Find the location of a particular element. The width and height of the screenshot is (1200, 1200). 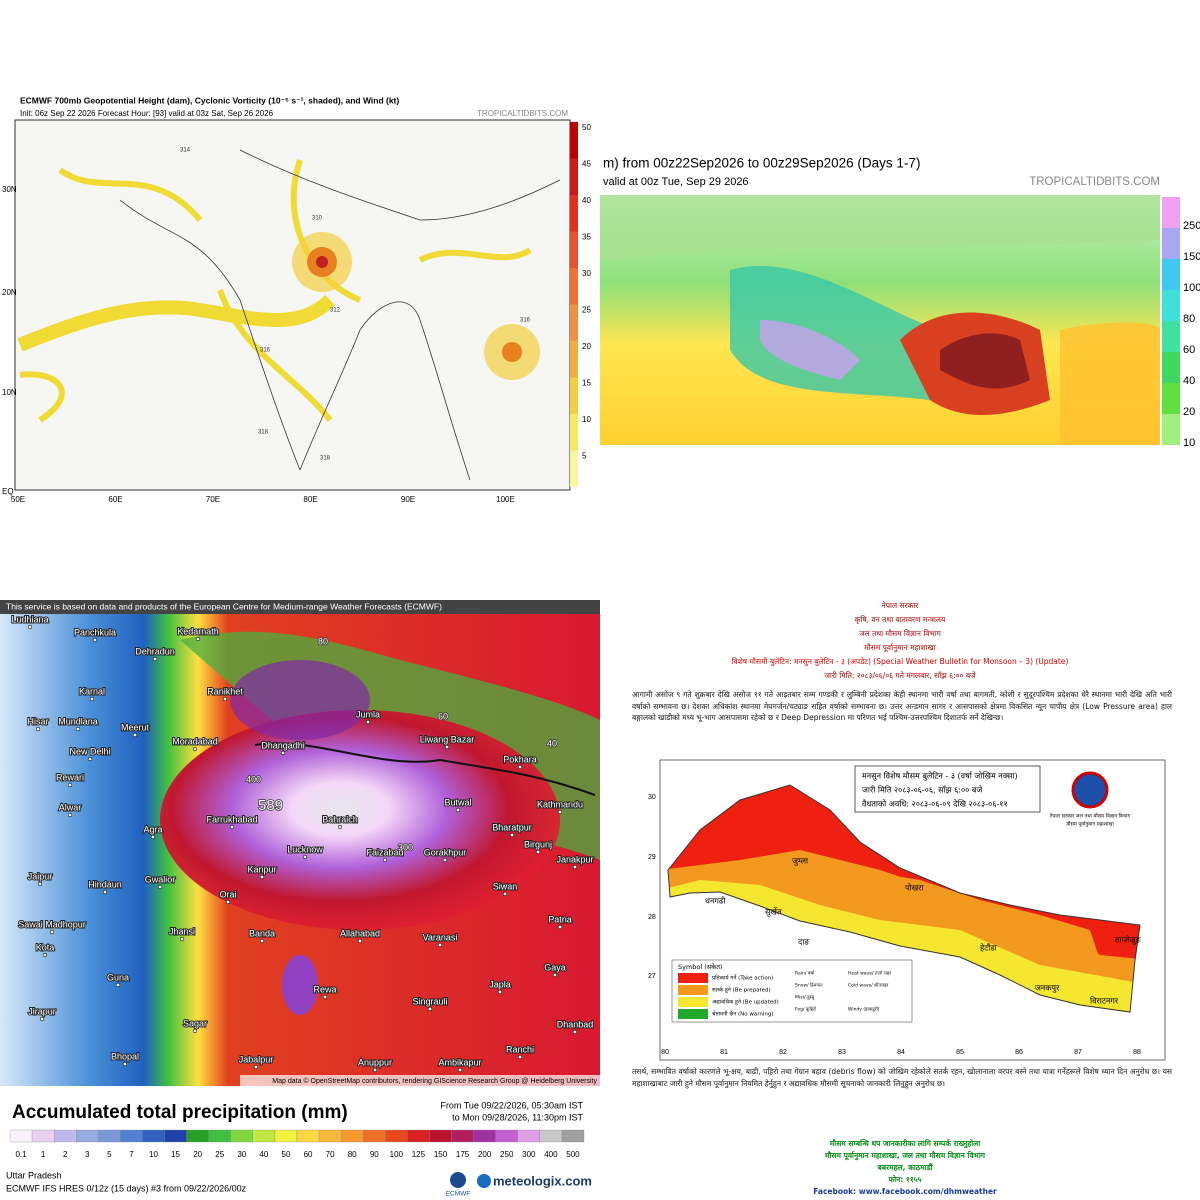

city-label: Hisar is located at coordinates (37, 721).